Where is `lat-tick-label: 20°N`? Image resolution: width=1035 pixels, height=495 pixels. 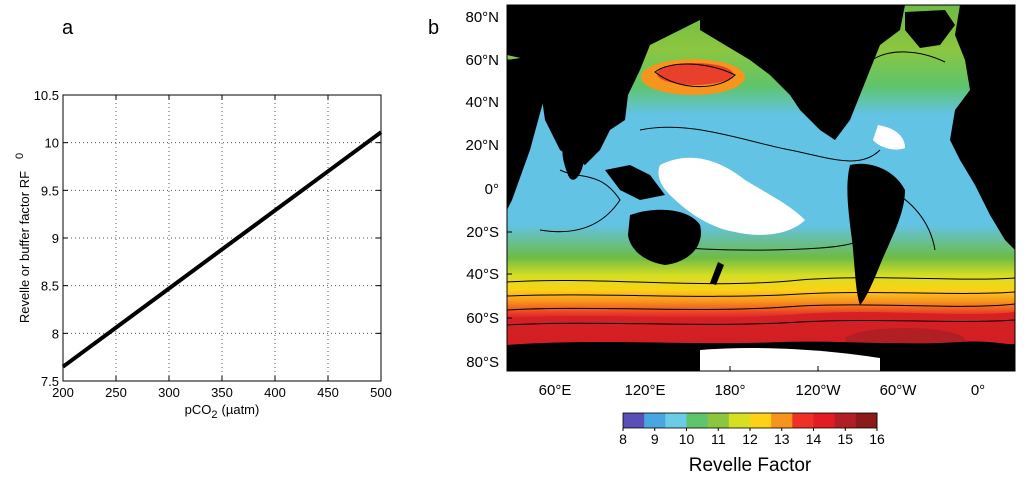 lat-tick-label: 20°N is located at coordinates (482, 145).